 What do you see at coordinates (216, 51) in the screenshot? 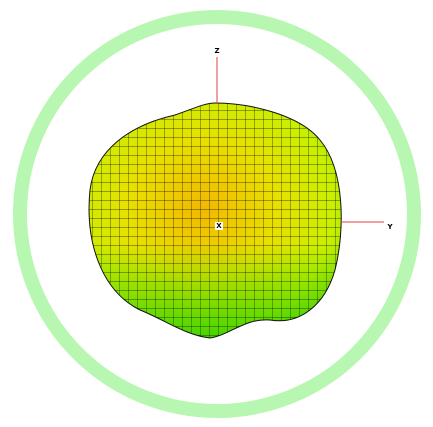
I see `z-axis-label: Z` at bounding box center [216, 51].